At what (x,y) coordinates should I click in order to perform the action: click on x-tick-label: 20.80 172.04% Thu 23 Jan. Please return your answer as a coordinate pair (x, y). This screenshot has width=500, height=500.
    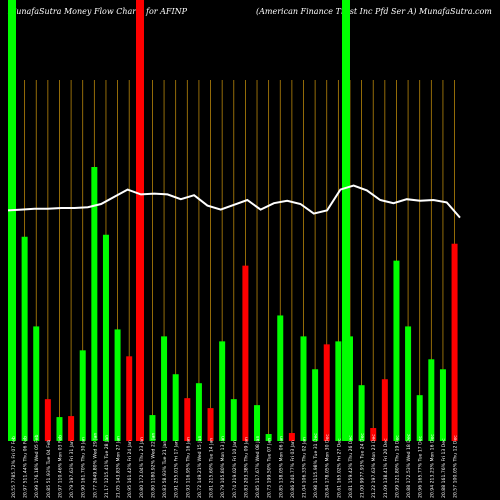
    Looking at the image, I should click on (142, 467).